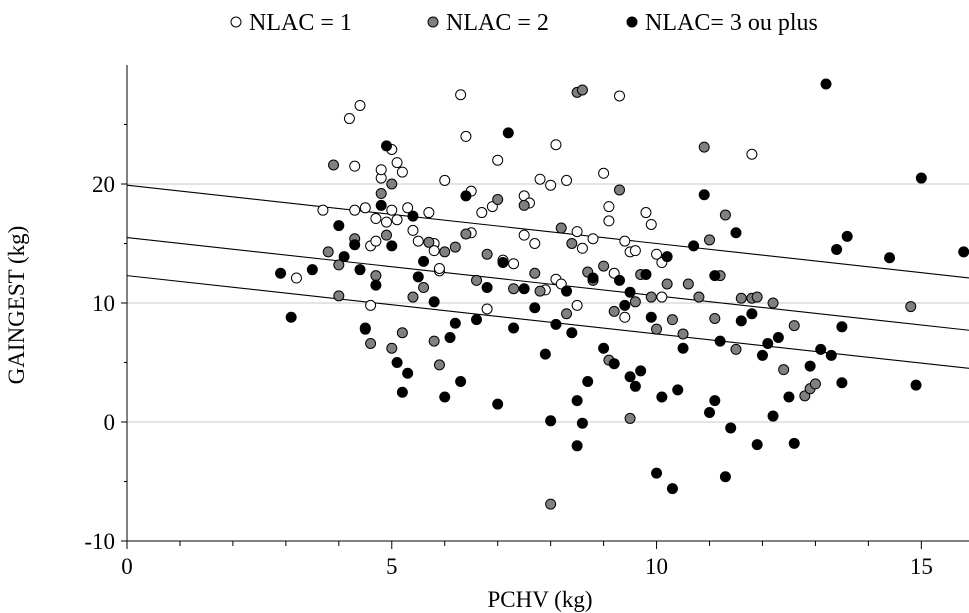 This screenshot has height=613, width=969. I want to click on x-tick-label: 10, so click(656, 566).